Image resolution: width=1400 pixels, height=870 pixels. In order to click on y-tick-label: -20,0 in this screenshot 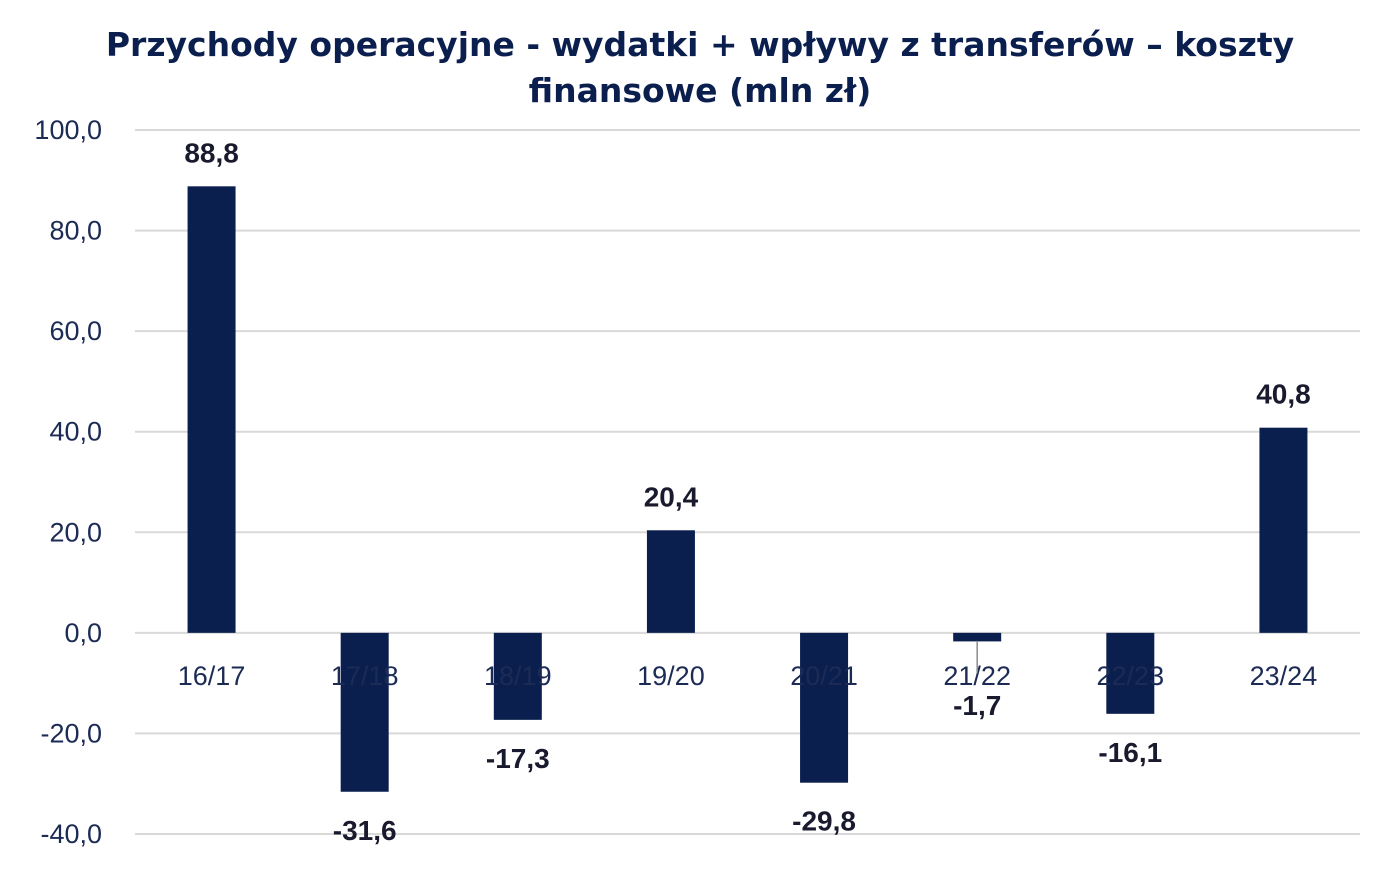, I will do `click(71, 733)`.